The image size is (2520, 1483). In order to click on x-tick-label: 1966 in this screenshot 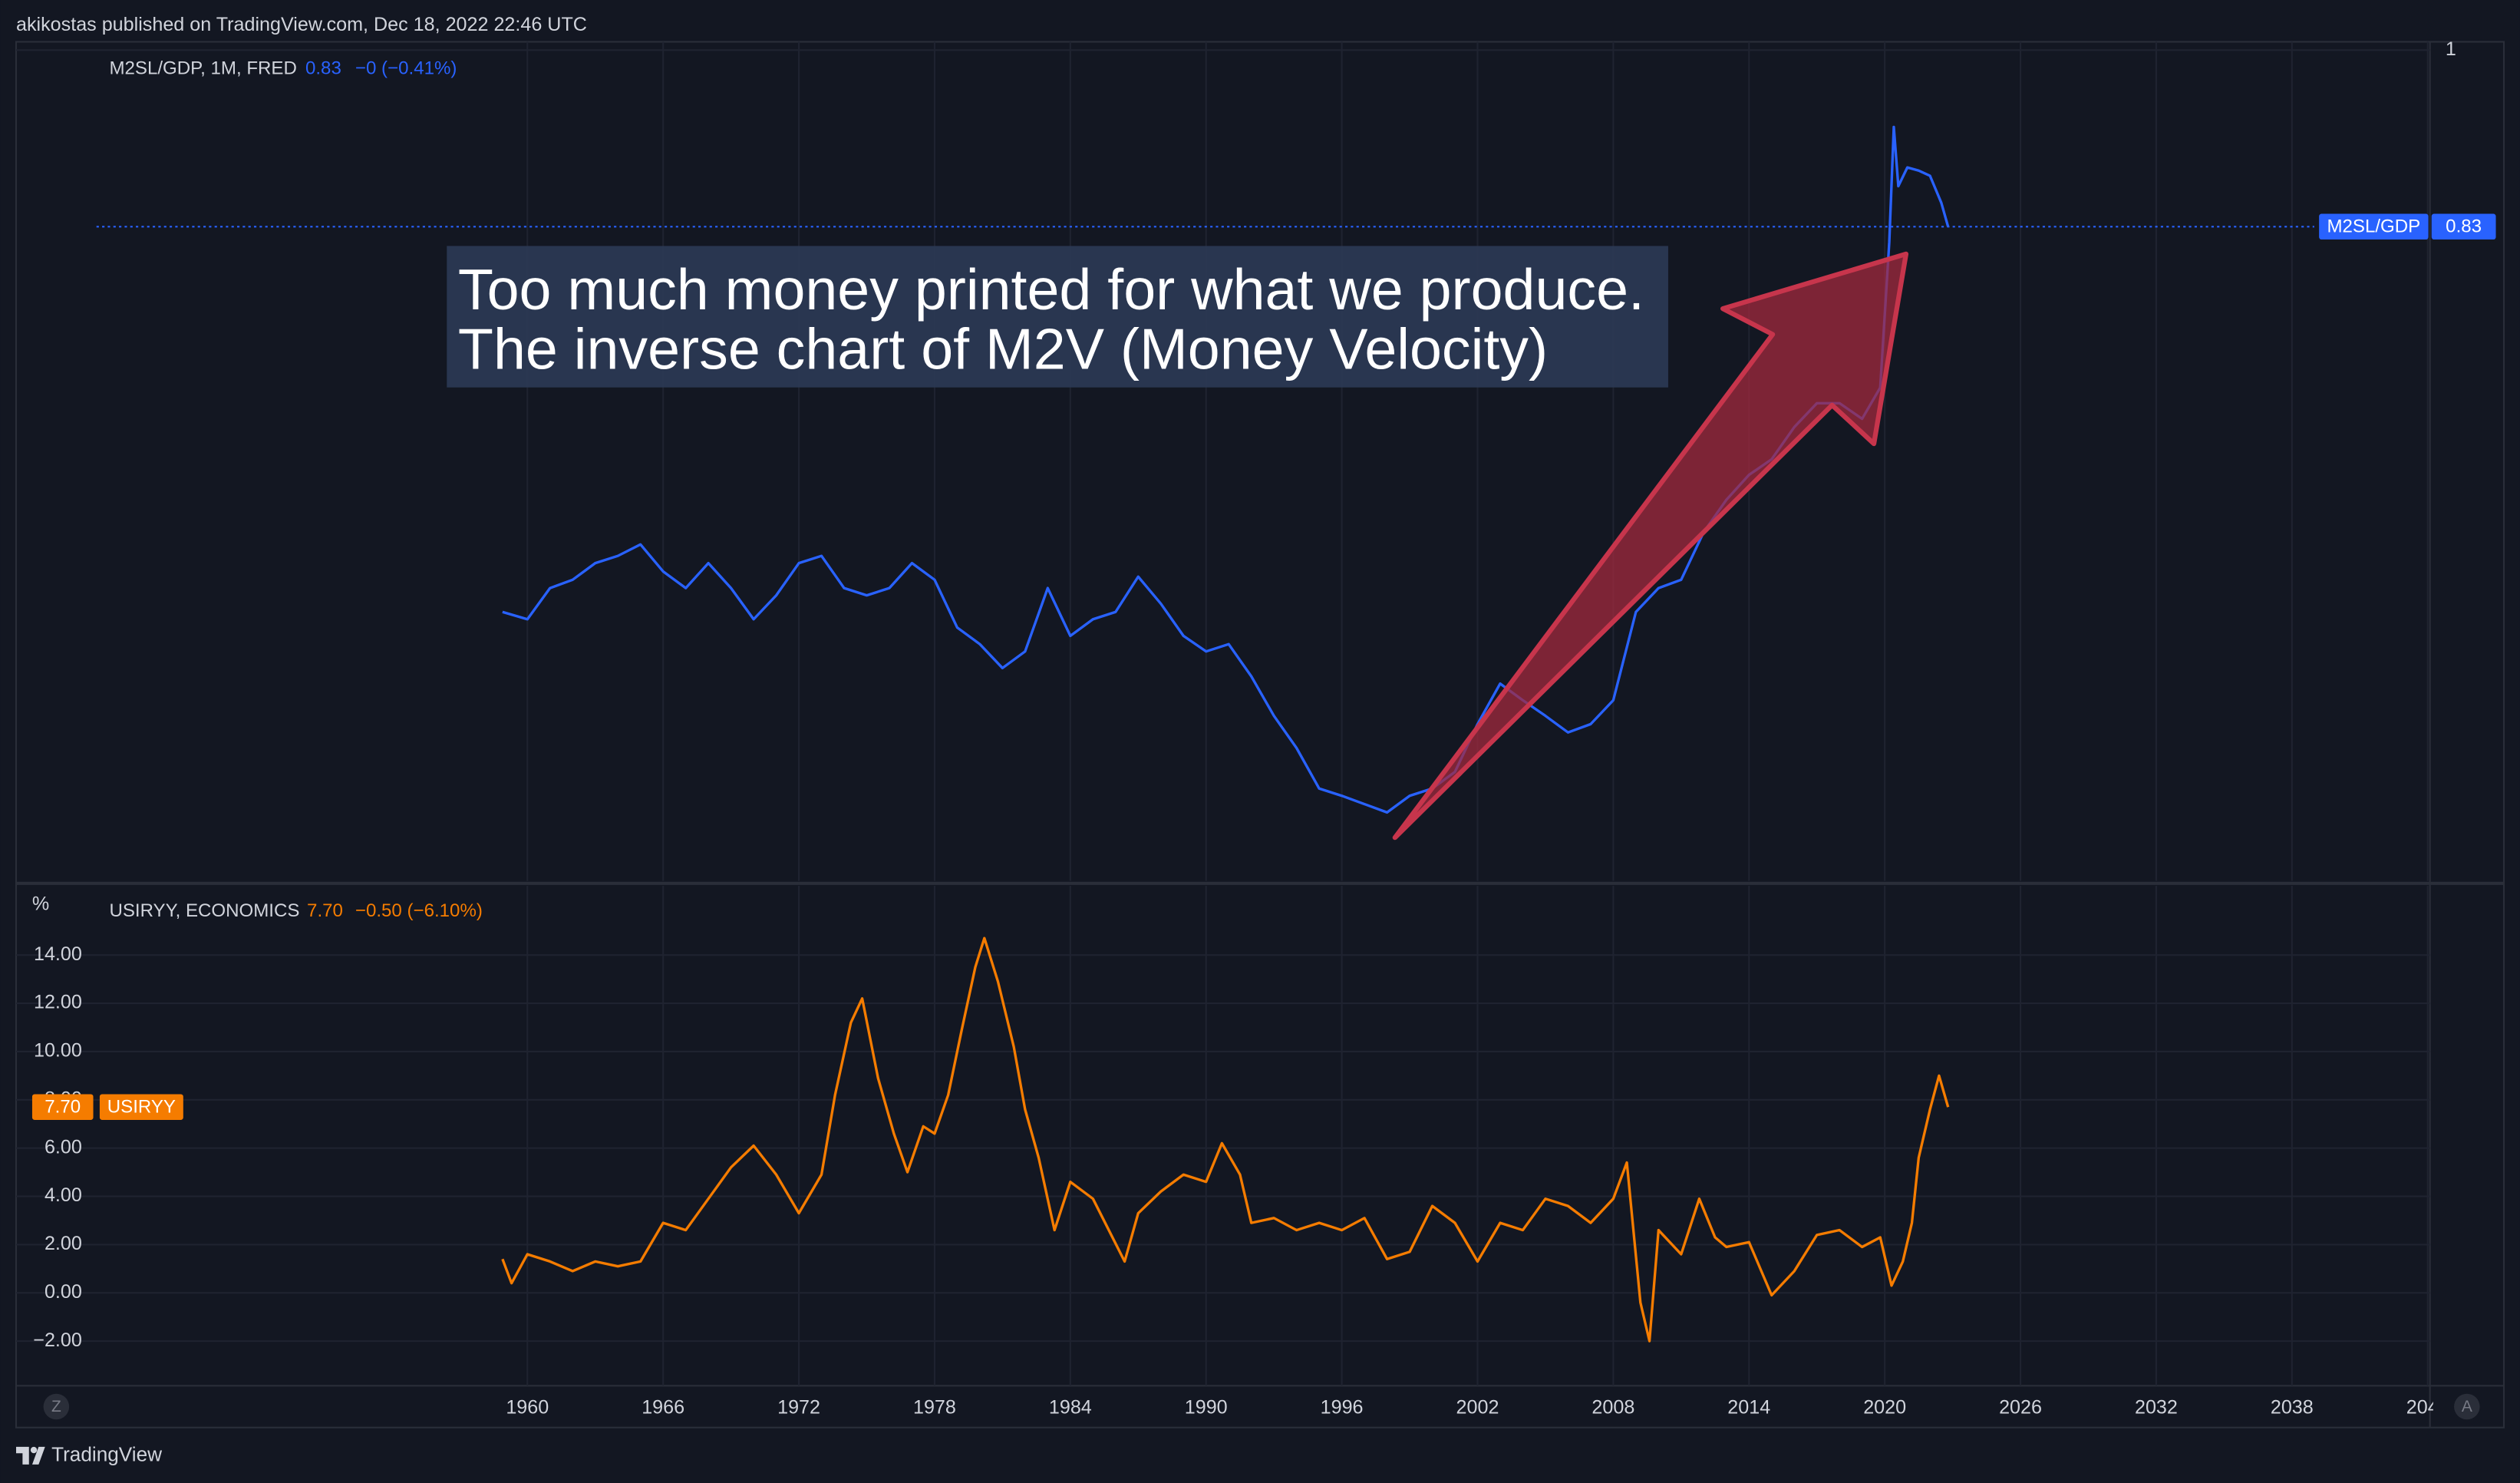, I will do `click(663, 1407)`.